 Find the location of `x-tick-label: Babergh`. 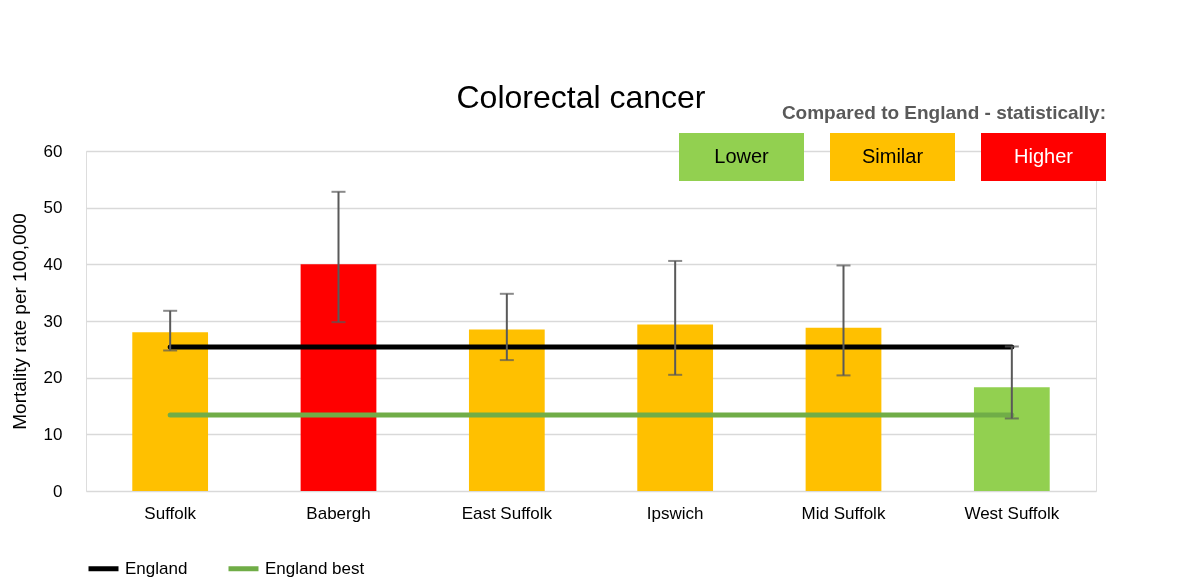

x-tick-label: Babergh is located at coordinates (338, 513).